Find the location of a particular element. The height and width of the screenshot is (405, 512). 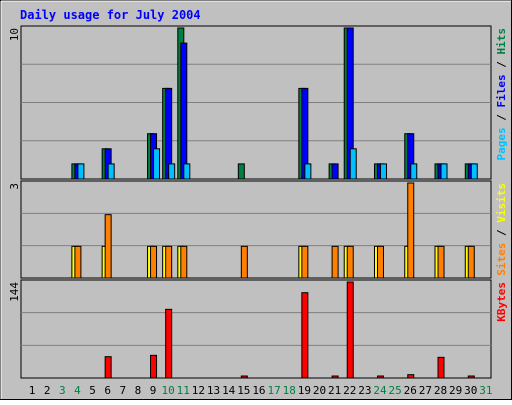

x-tick-label: 9 is located at coordinates (153, 390).